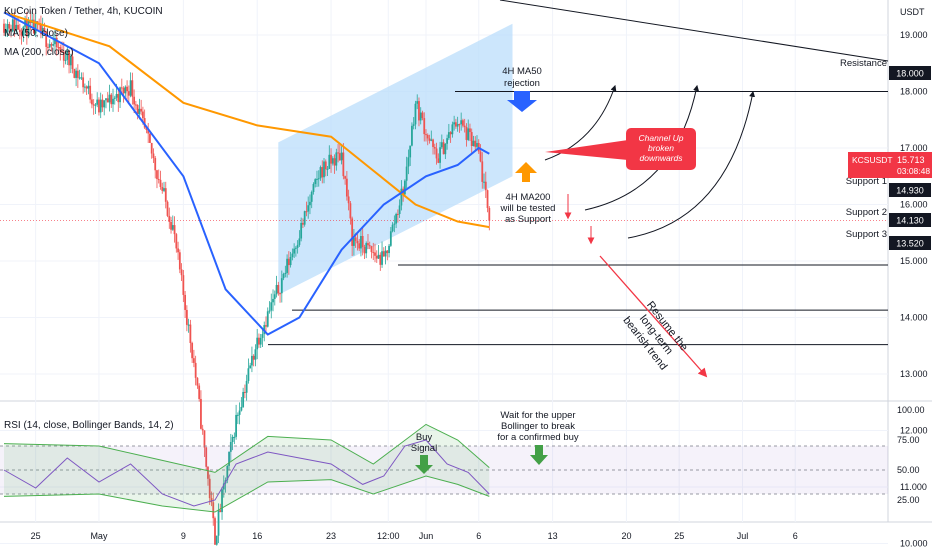 The height and width of the screenshot is (550, 932). Describe the element at coordinates (528, 208) in the screenshot. I see `ma200-test-line2: will be tested` at that location.